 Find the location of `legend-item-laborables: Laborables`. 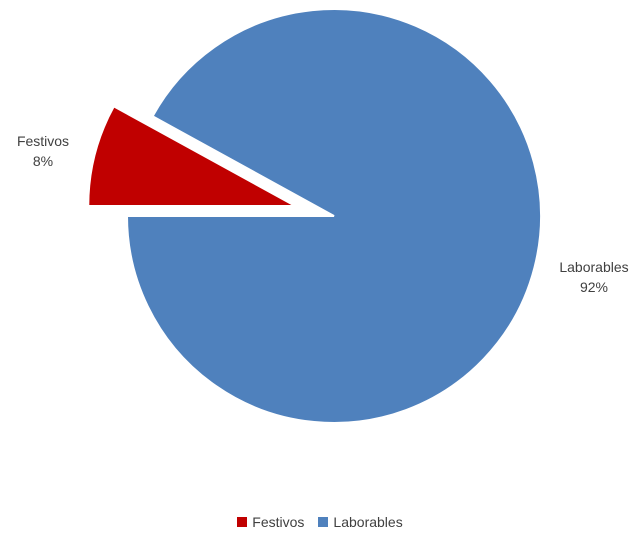

legend-item-laborables: Laborables is located at coordinates (360, 522).